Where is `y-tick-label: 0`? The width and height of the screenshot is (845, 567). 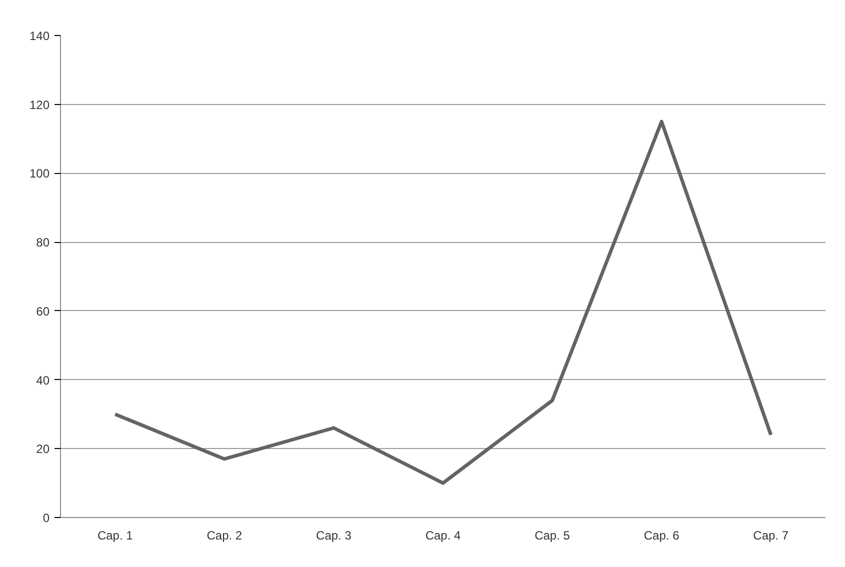 y-tick-label: 0 is located at coordinates (46, 518).